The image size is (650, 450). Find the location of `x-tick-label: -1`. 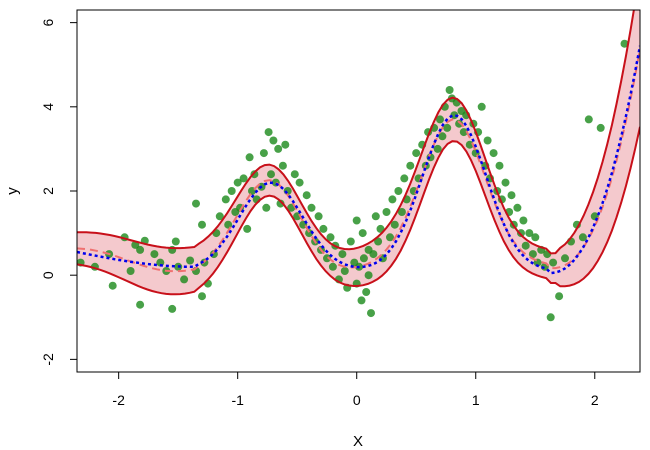

x-tick-label: -1 is located at coordinates (237, 400).